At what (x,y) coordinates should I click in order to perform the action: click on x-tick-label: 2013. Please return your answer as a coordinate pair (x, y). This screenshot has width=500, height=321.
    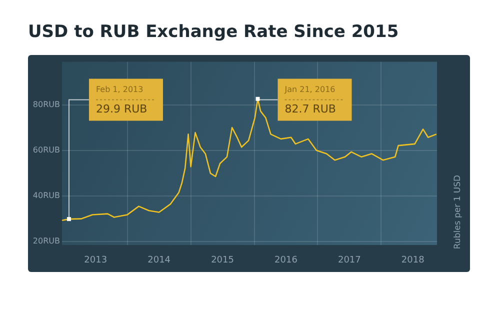
    Looking at the image, I should click on (96, 261).